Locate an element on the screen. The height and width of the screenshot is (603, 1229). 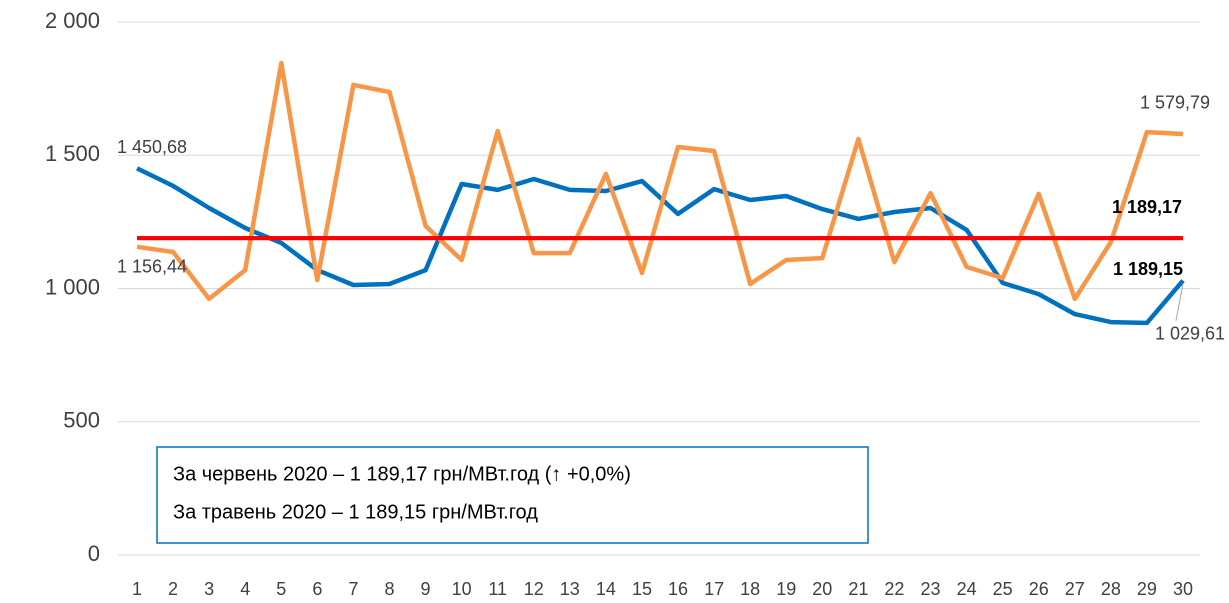
data-label: 1 450,68 is located at coordinates (152, 147).